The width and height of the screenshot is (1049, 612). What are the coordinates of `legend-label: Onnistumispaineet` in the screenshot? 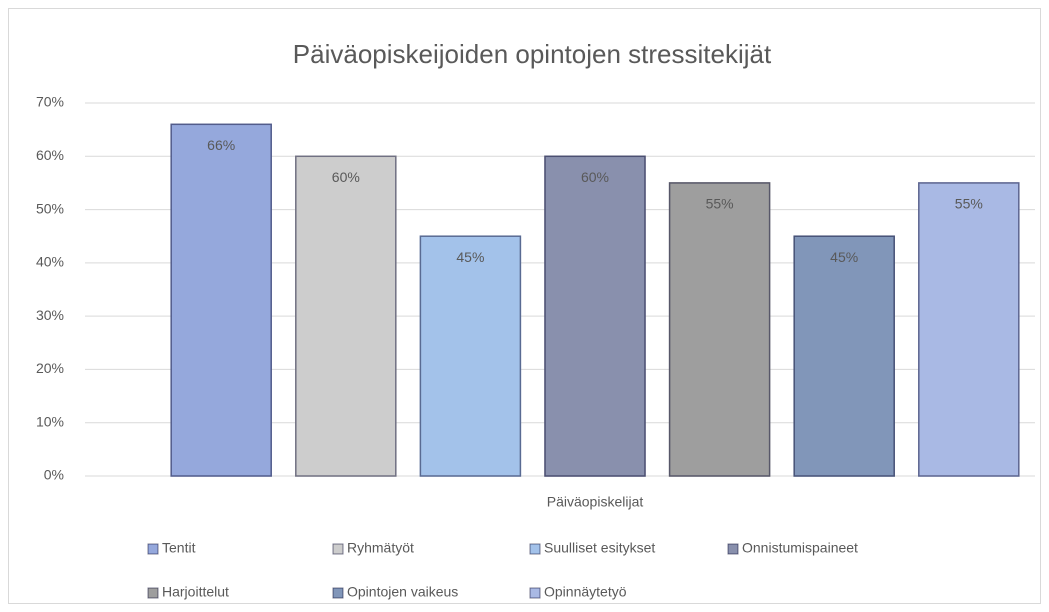 It's located at (800, 548).